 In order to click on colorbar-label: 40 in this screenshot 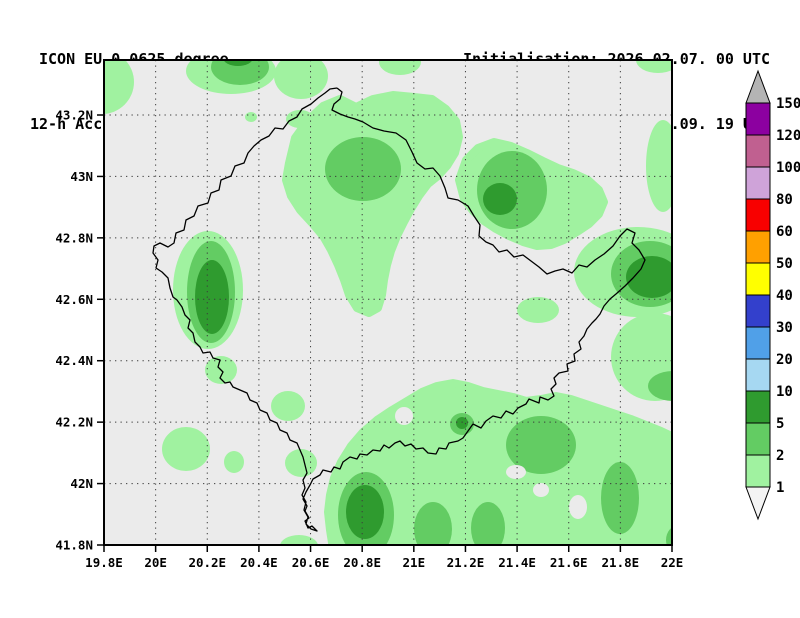, I will do `click(784, 296)`.